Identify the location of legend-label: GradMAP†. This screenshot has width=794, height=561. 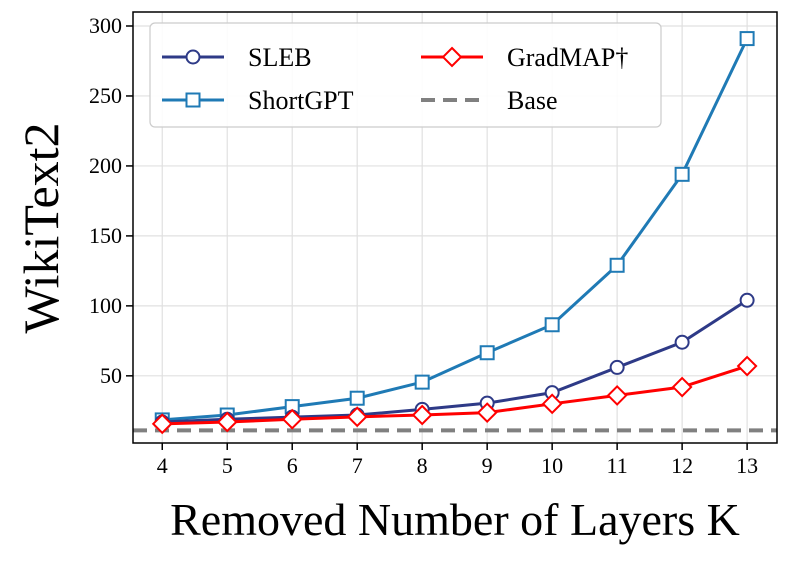
(567, 57).